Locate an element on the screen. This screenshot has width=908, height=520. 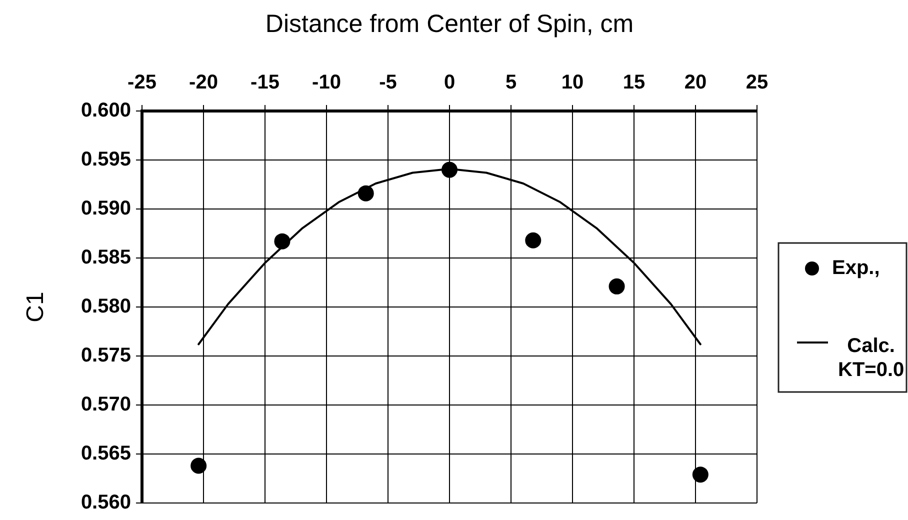
y-axis-title: C1 is located at coordinates (36, 307).